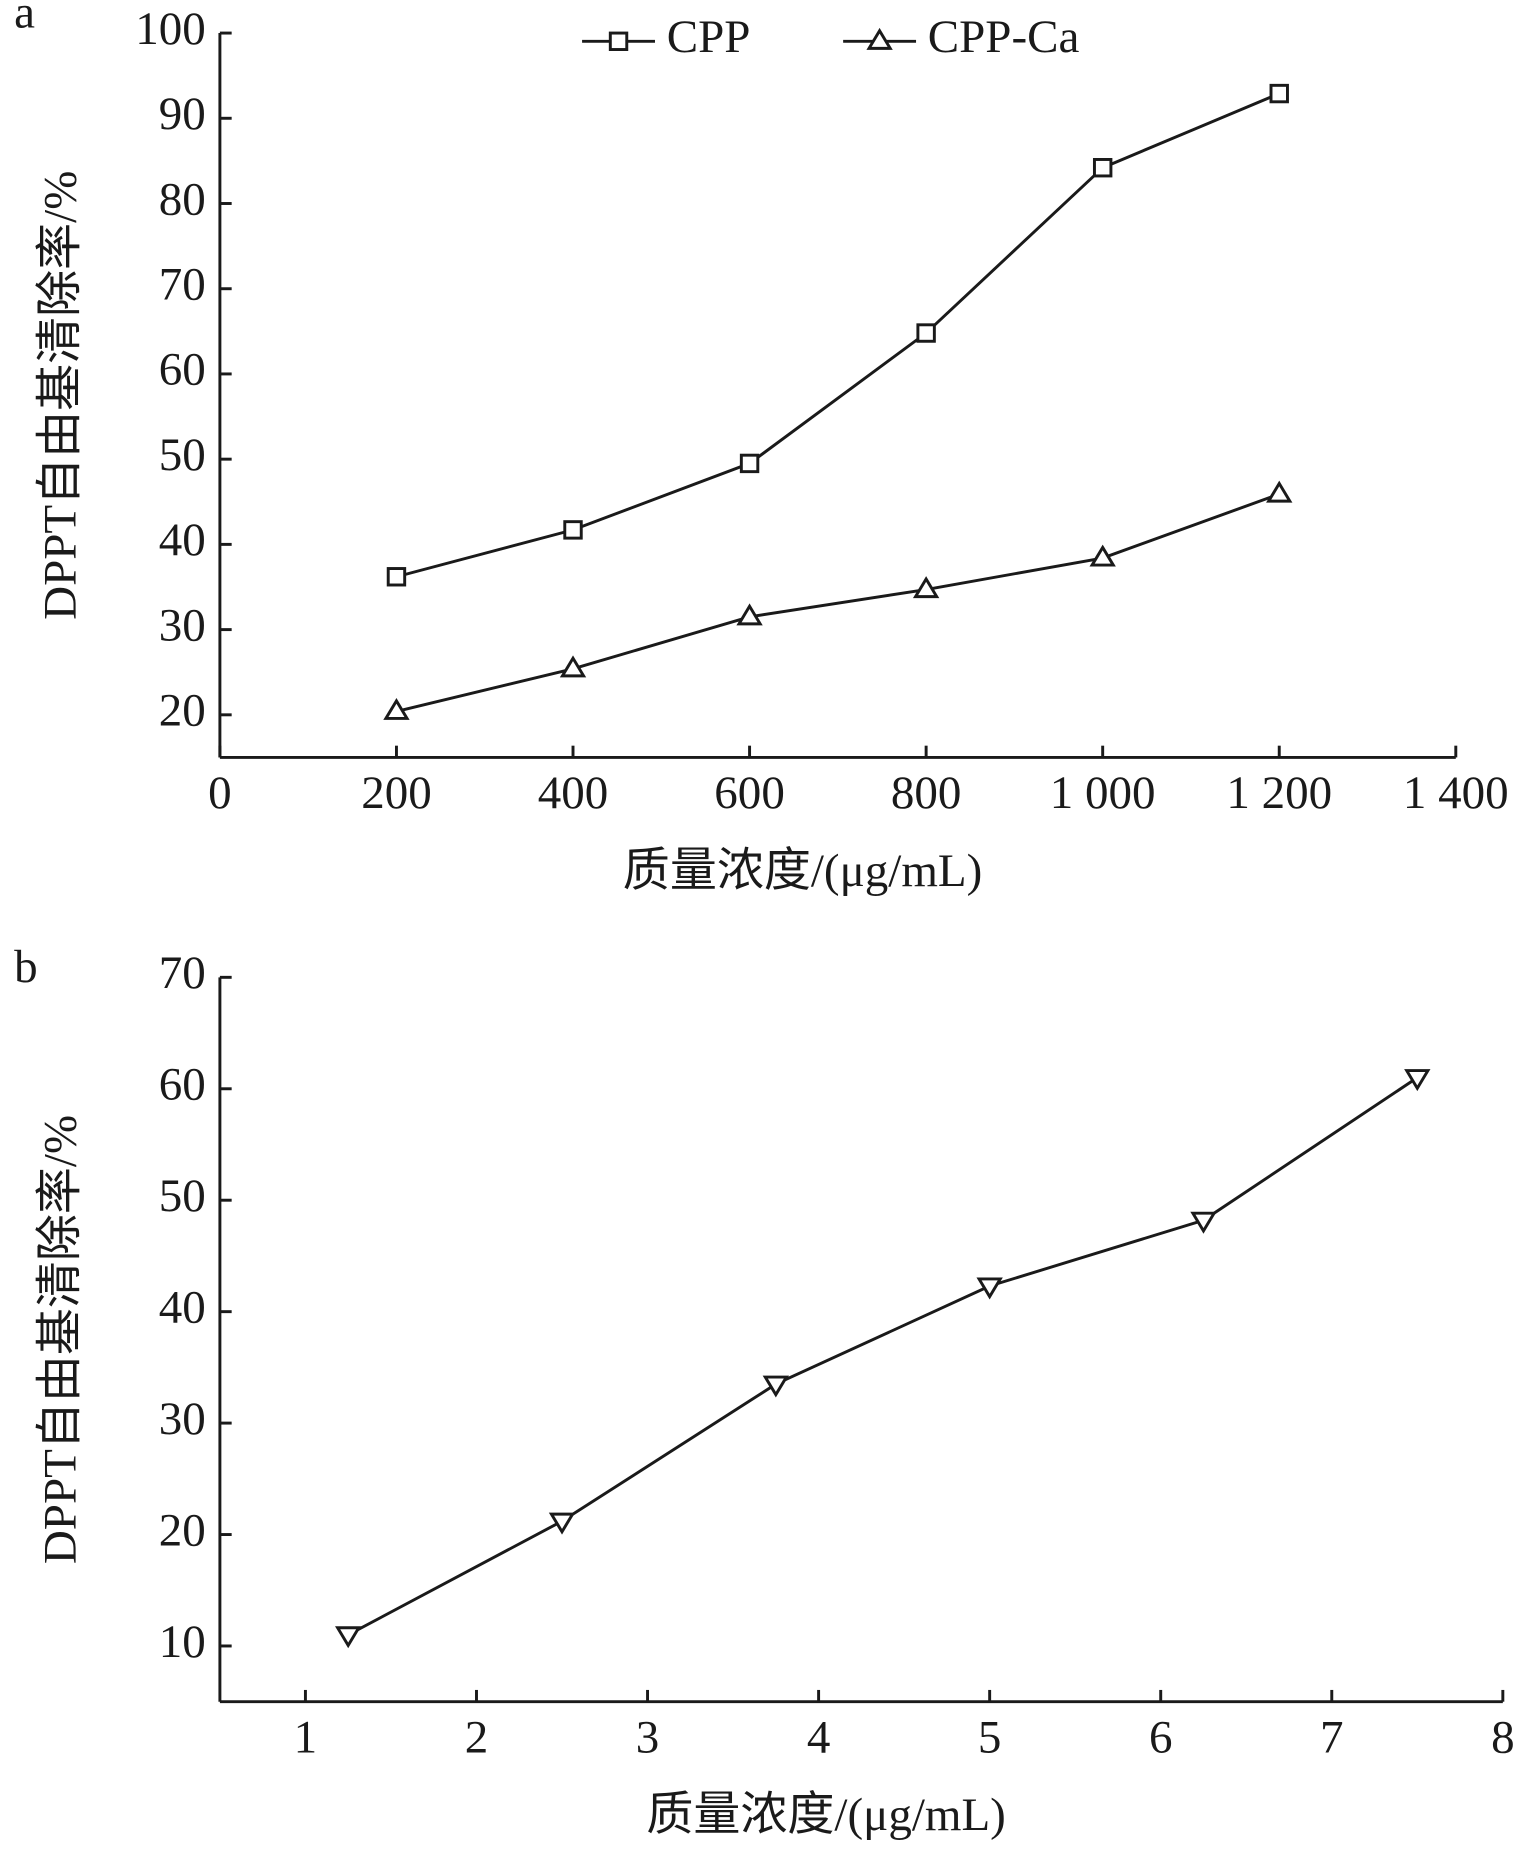 The height and width of the screenshot is (1850, 1524). What do you see at coordinates (477, 1737) in the screenshot?
I see `x-tick-label: 2` at bounding box center [477, 1737].